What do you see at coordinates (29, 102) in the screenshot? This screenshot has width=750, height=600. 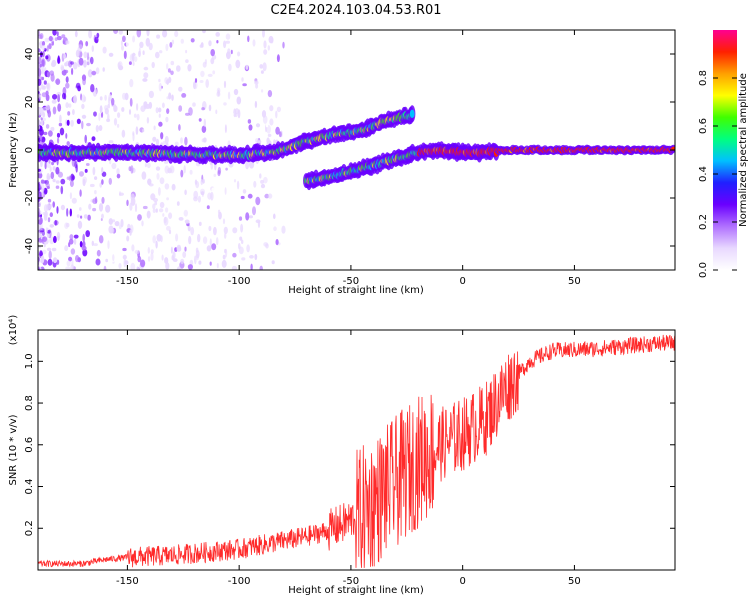 I see `y-tick-label: 20` at bounding box center [29, 102].